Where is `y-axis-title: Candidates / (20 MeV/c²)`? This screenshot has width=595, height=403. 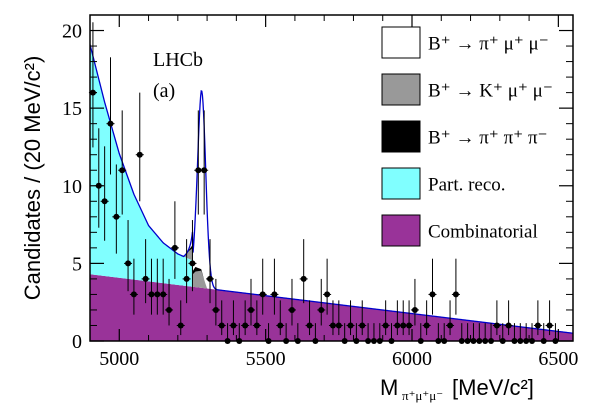
y-axis-title: Candidates / (20 MeV/c²) is located at coordinates (32, 178).